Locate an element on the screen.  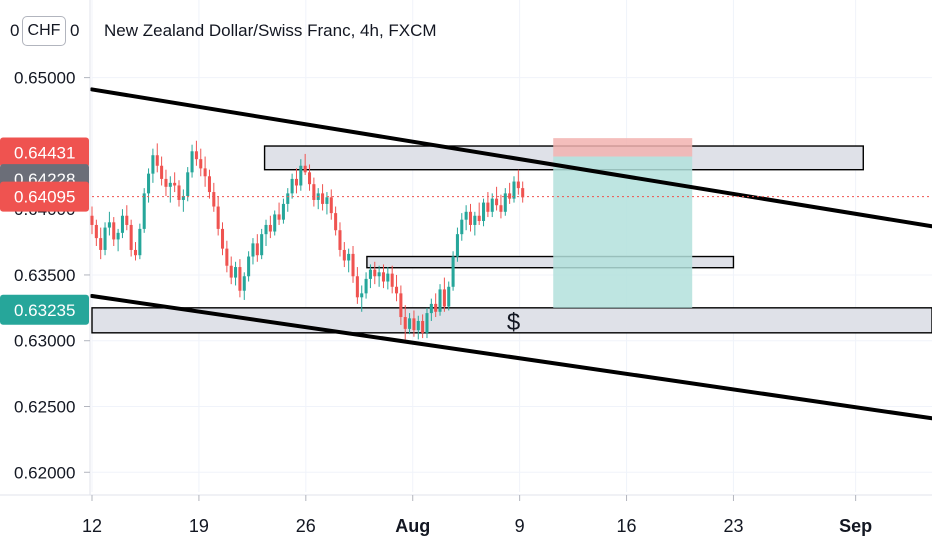
y-axis-partial-label-right: 0 is located at coordinates (75, 30).